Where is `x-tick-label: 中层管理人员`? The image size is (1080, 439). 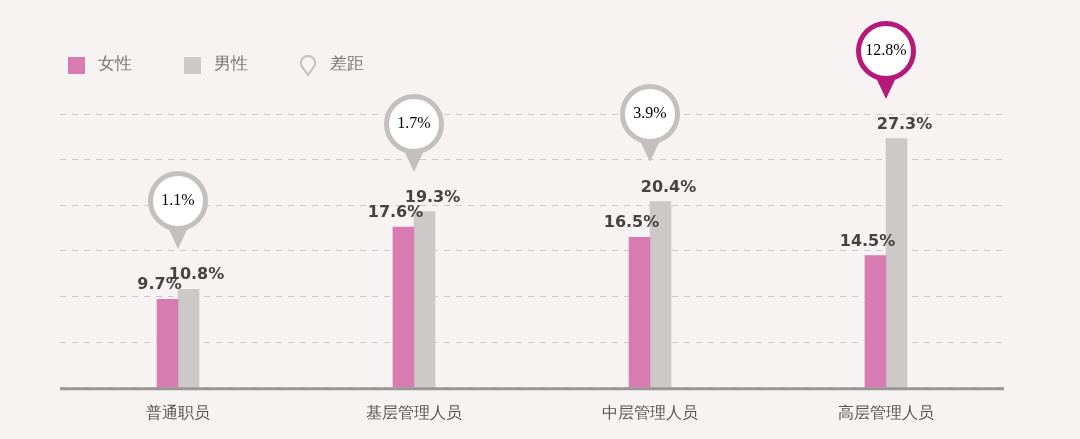
x-tick-label: 中层管理人员 is located at coordinates (650, 412).